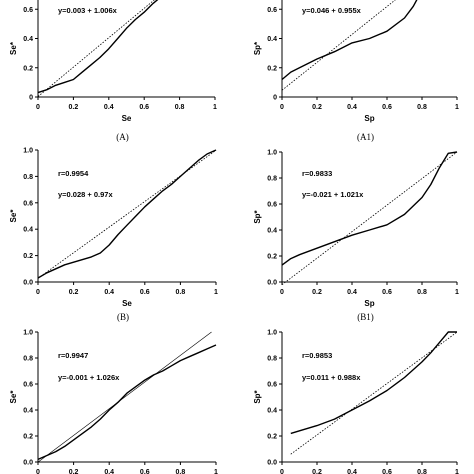 Image resolution: width=474 pixels, height=474 pixels. Describe the element at coordinates (275, 98) in the screenshot. I see `y-tick-label: 0` at that location.